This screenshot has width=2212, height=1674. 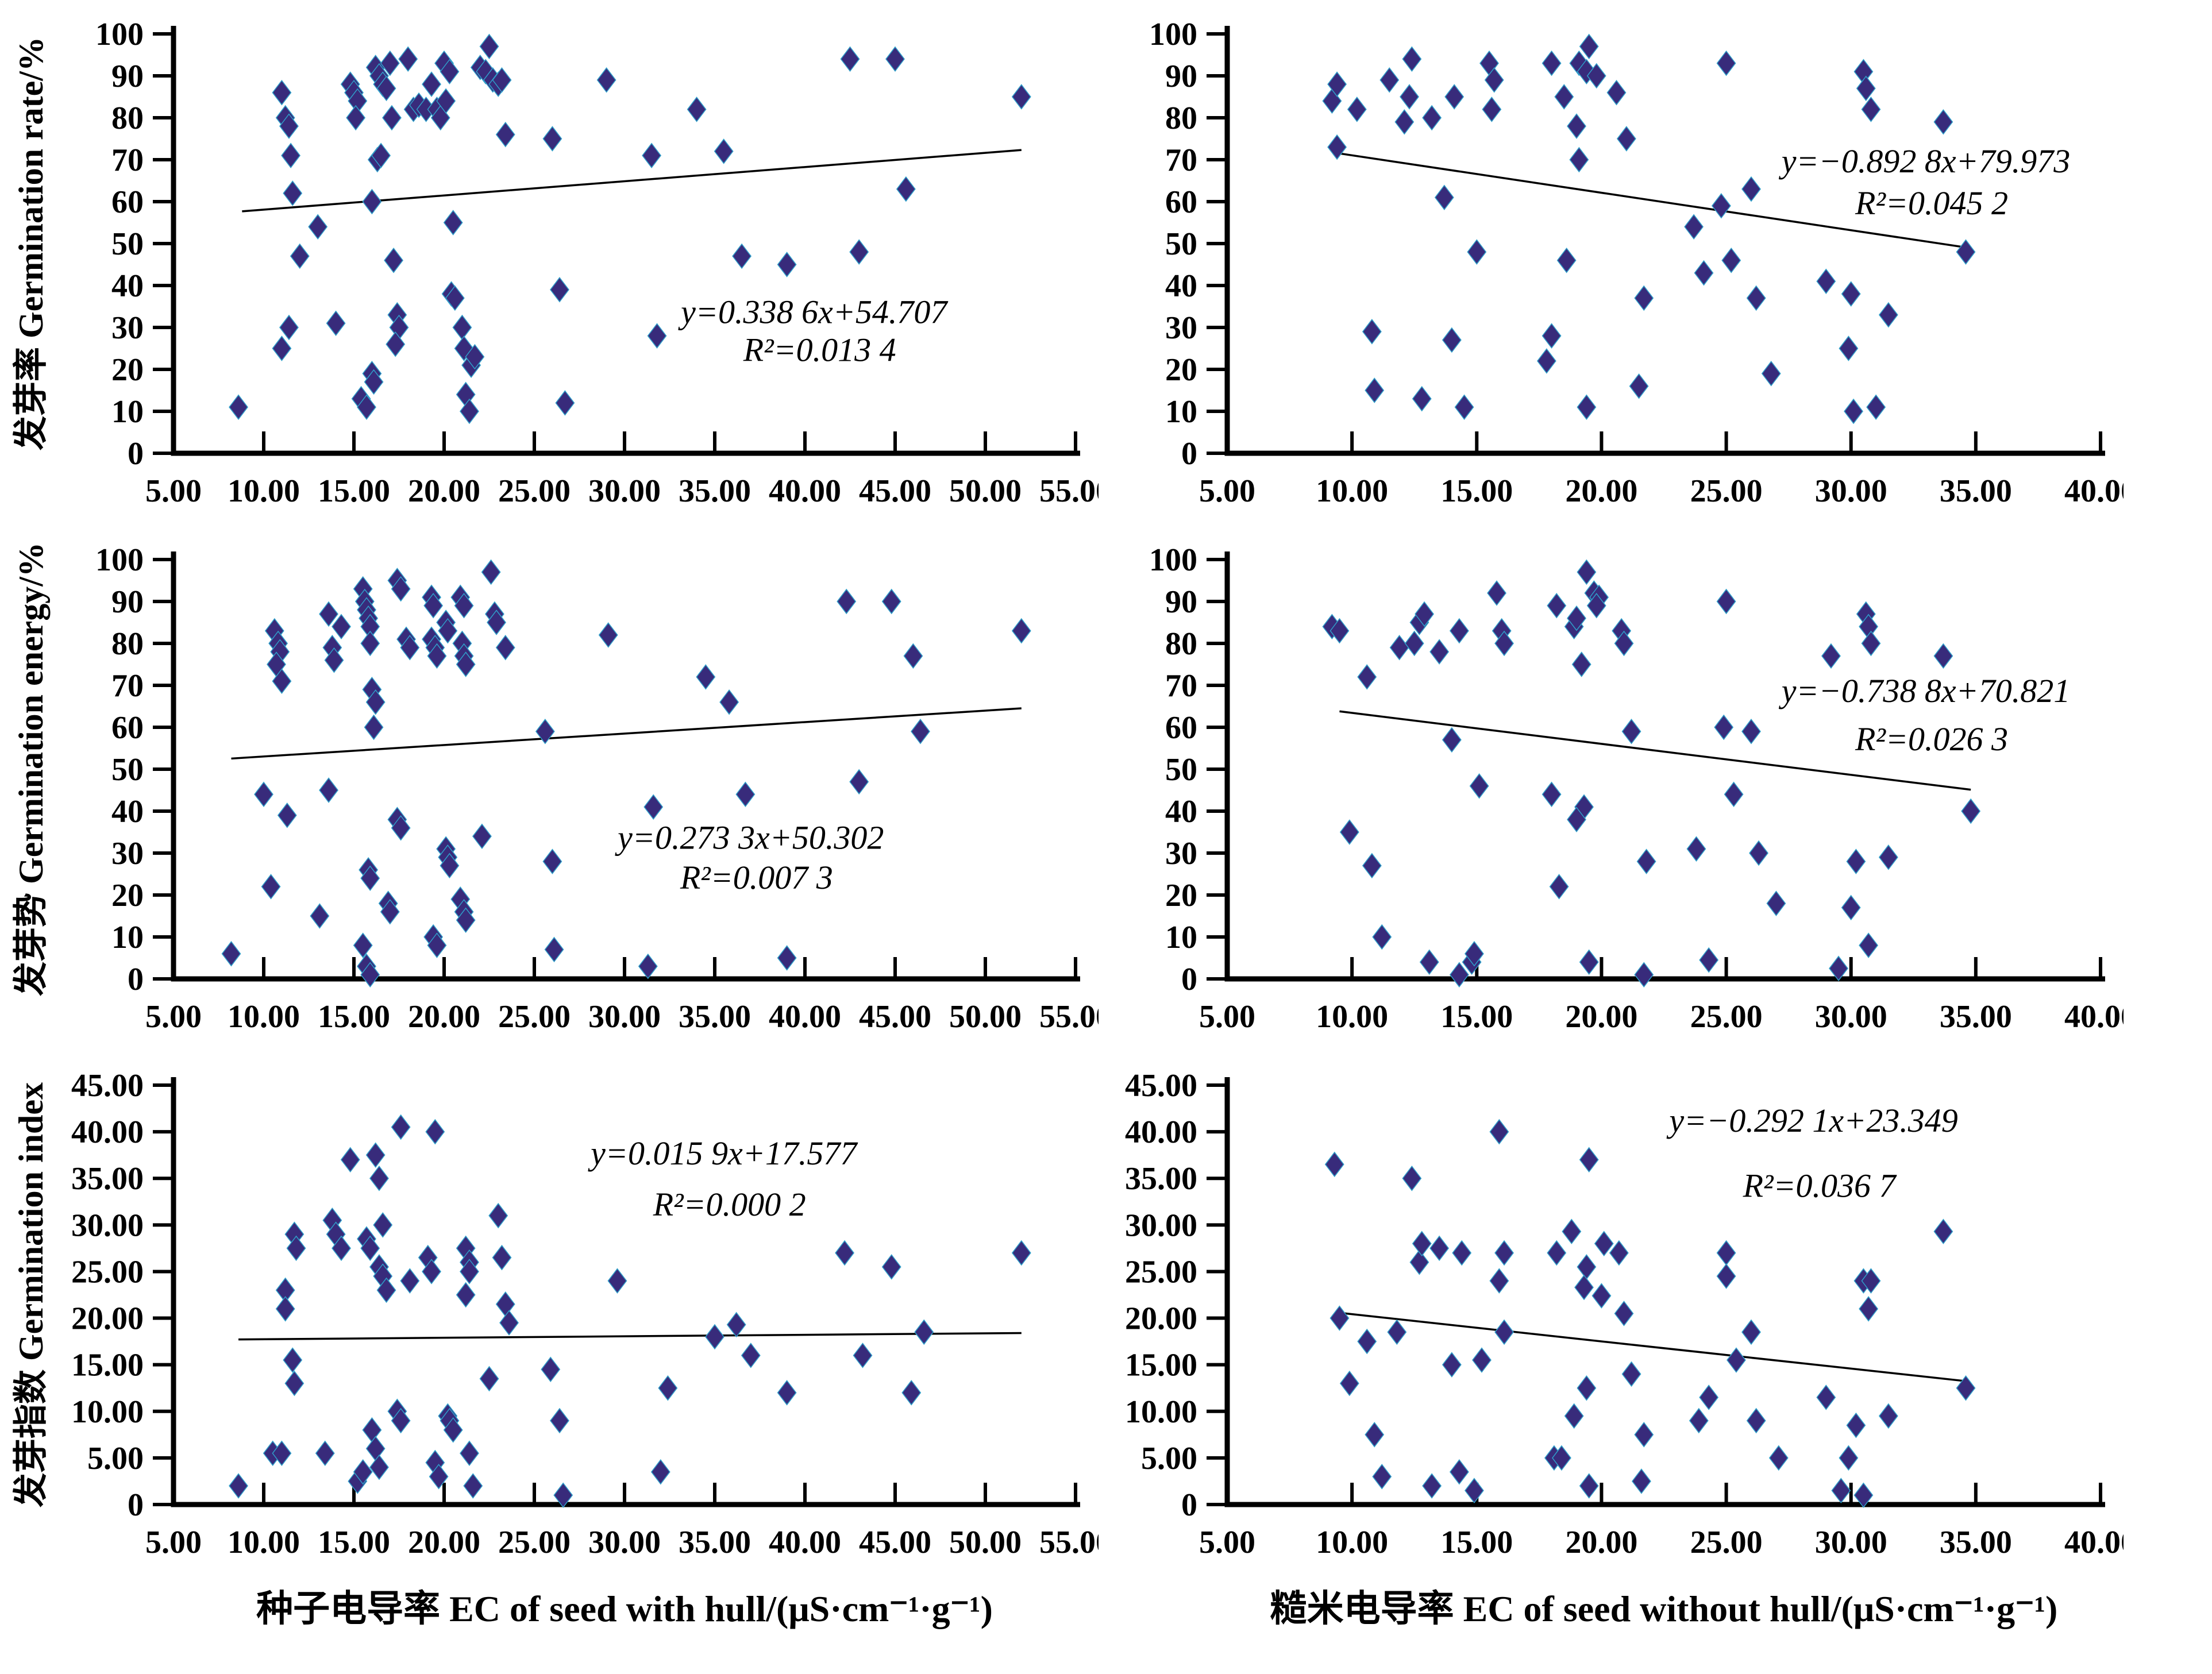 What do you see at coordinates (1661, 996) in the screenshot?
I see `x-axis-ticks: 5.00 10.00 15.00 20.00 25.00 30.00 35.00 40.00` at bounding box center [1661, 996].